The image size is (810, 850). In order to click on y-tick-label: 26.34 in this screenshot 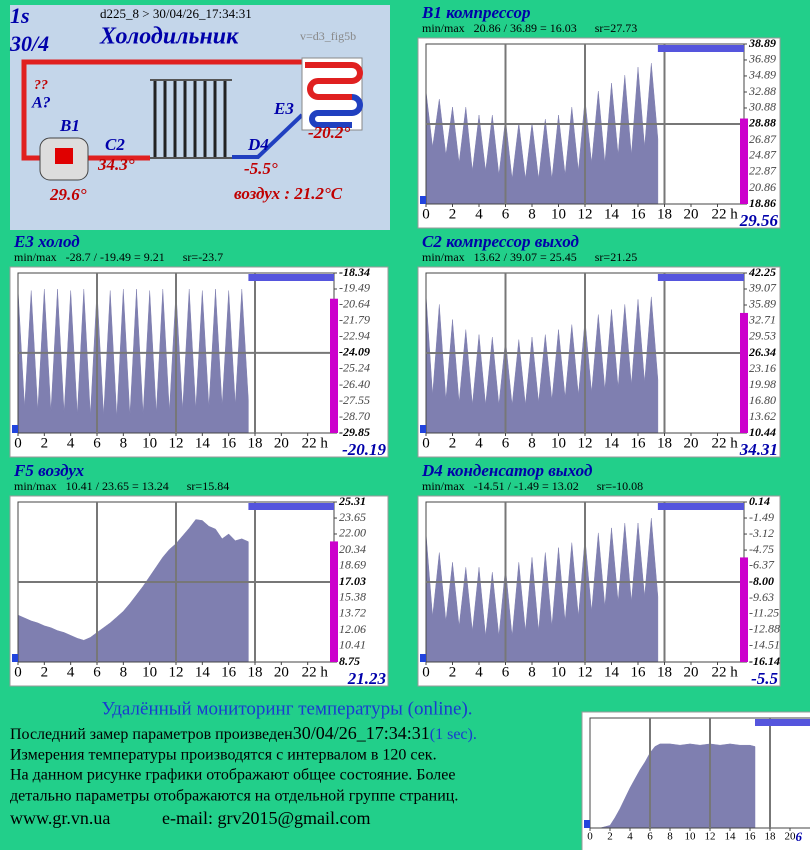, I will do `click(762, 352)`.